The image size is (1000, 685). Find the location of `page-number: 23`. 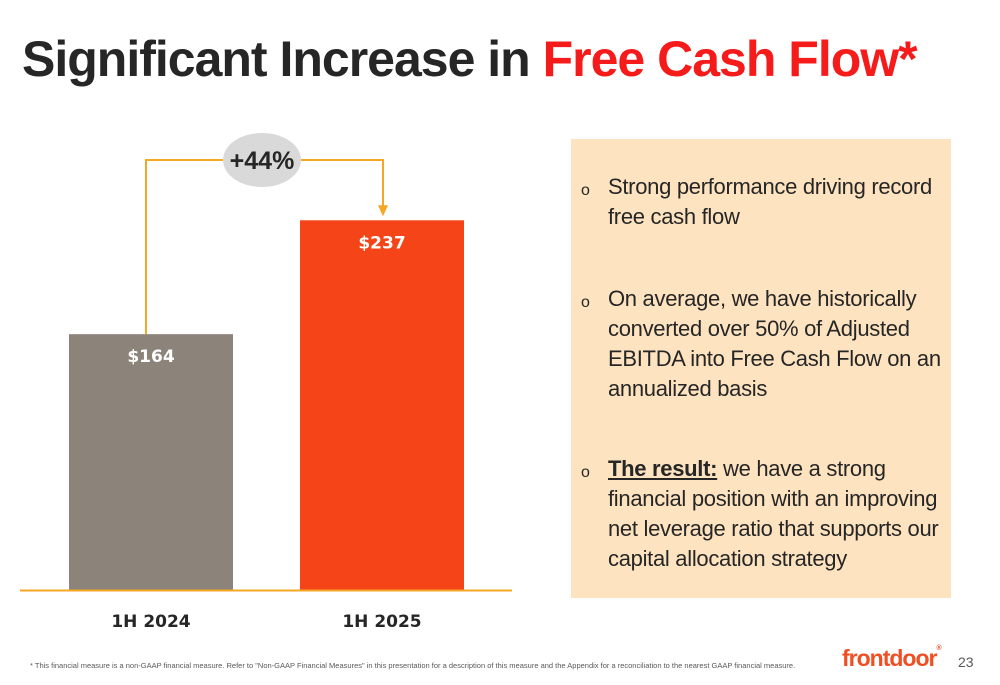

page-number: 23 is located at coordinates (966, 662).